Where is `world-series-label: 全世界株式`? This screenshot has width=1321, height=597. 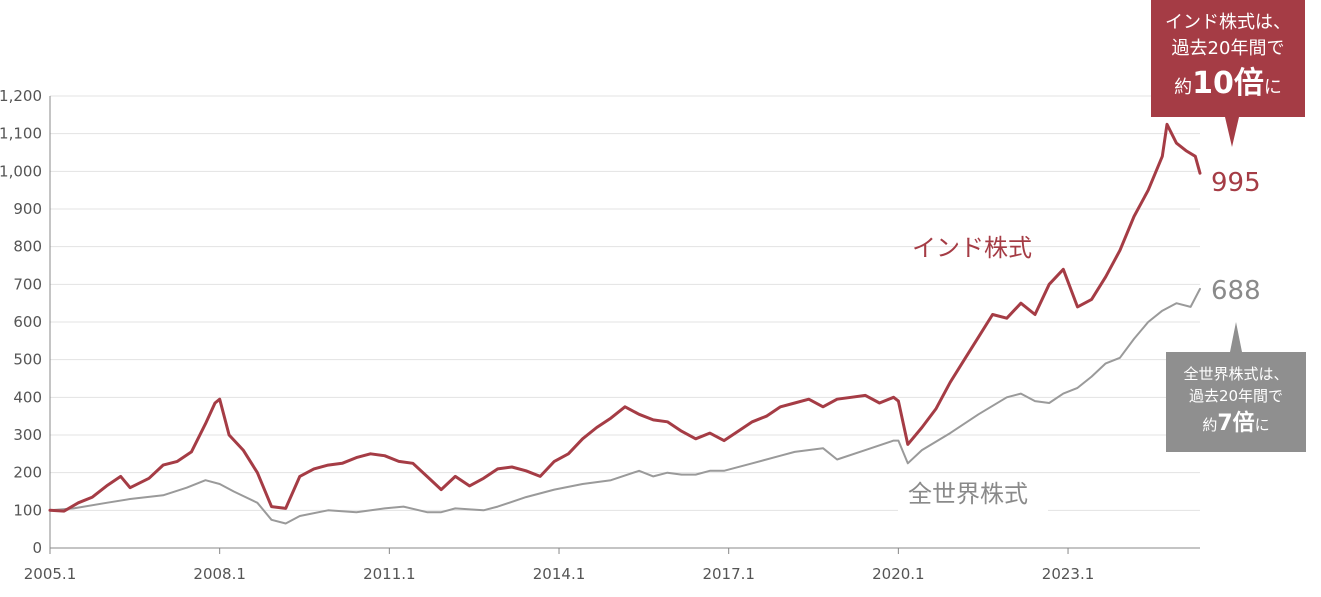 world-series-label: 全世界株式 is located at coordinates (968, 494).